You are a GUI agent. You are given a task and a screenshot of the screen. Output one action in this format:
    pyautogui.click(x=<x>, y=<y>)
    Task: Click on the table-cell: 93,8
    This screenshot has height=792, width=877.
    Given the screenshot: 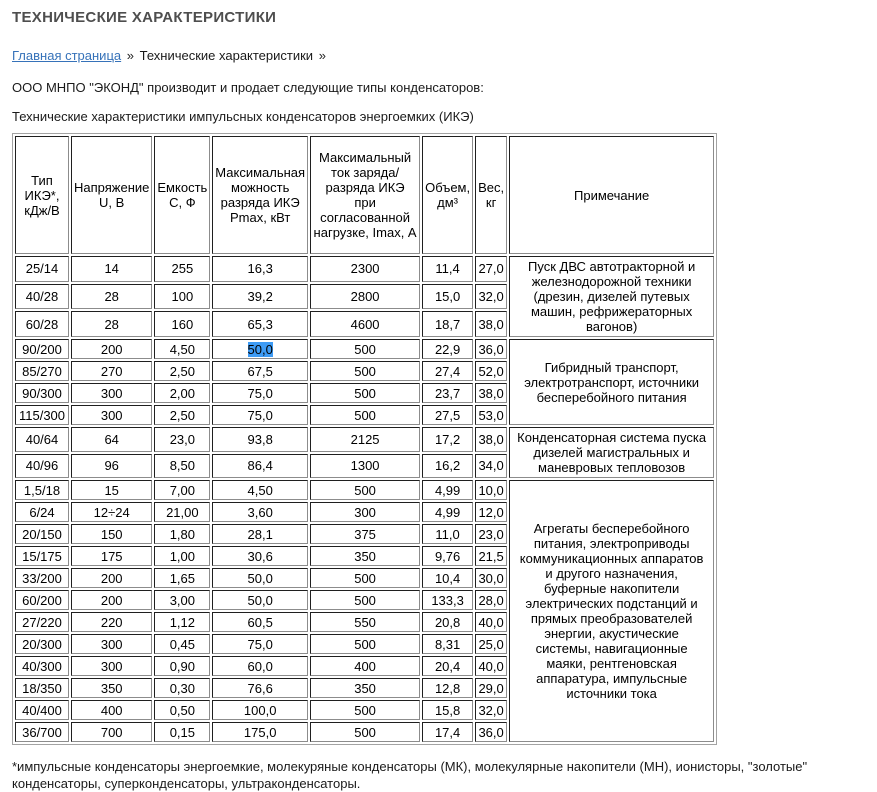 What is the action you would take?
    pyautogui.click(x=260, y=439)
    